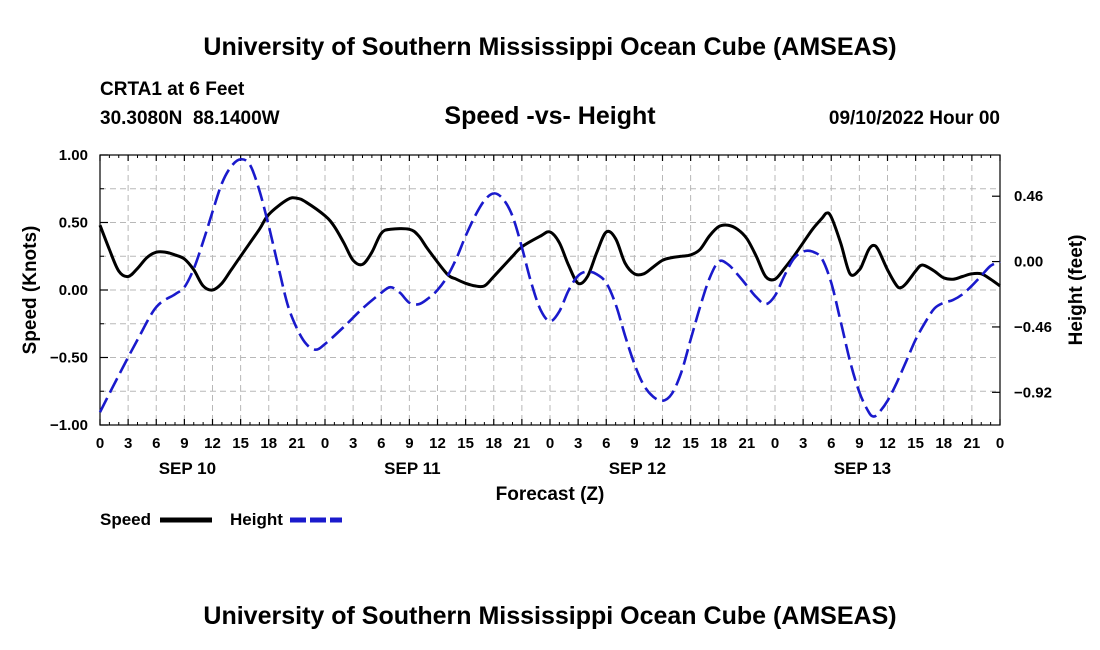  What do you see at coordinates (73, 155) in the screenshot?
I see `y-tick-label: 1.00` at bounding box center [73, 155].